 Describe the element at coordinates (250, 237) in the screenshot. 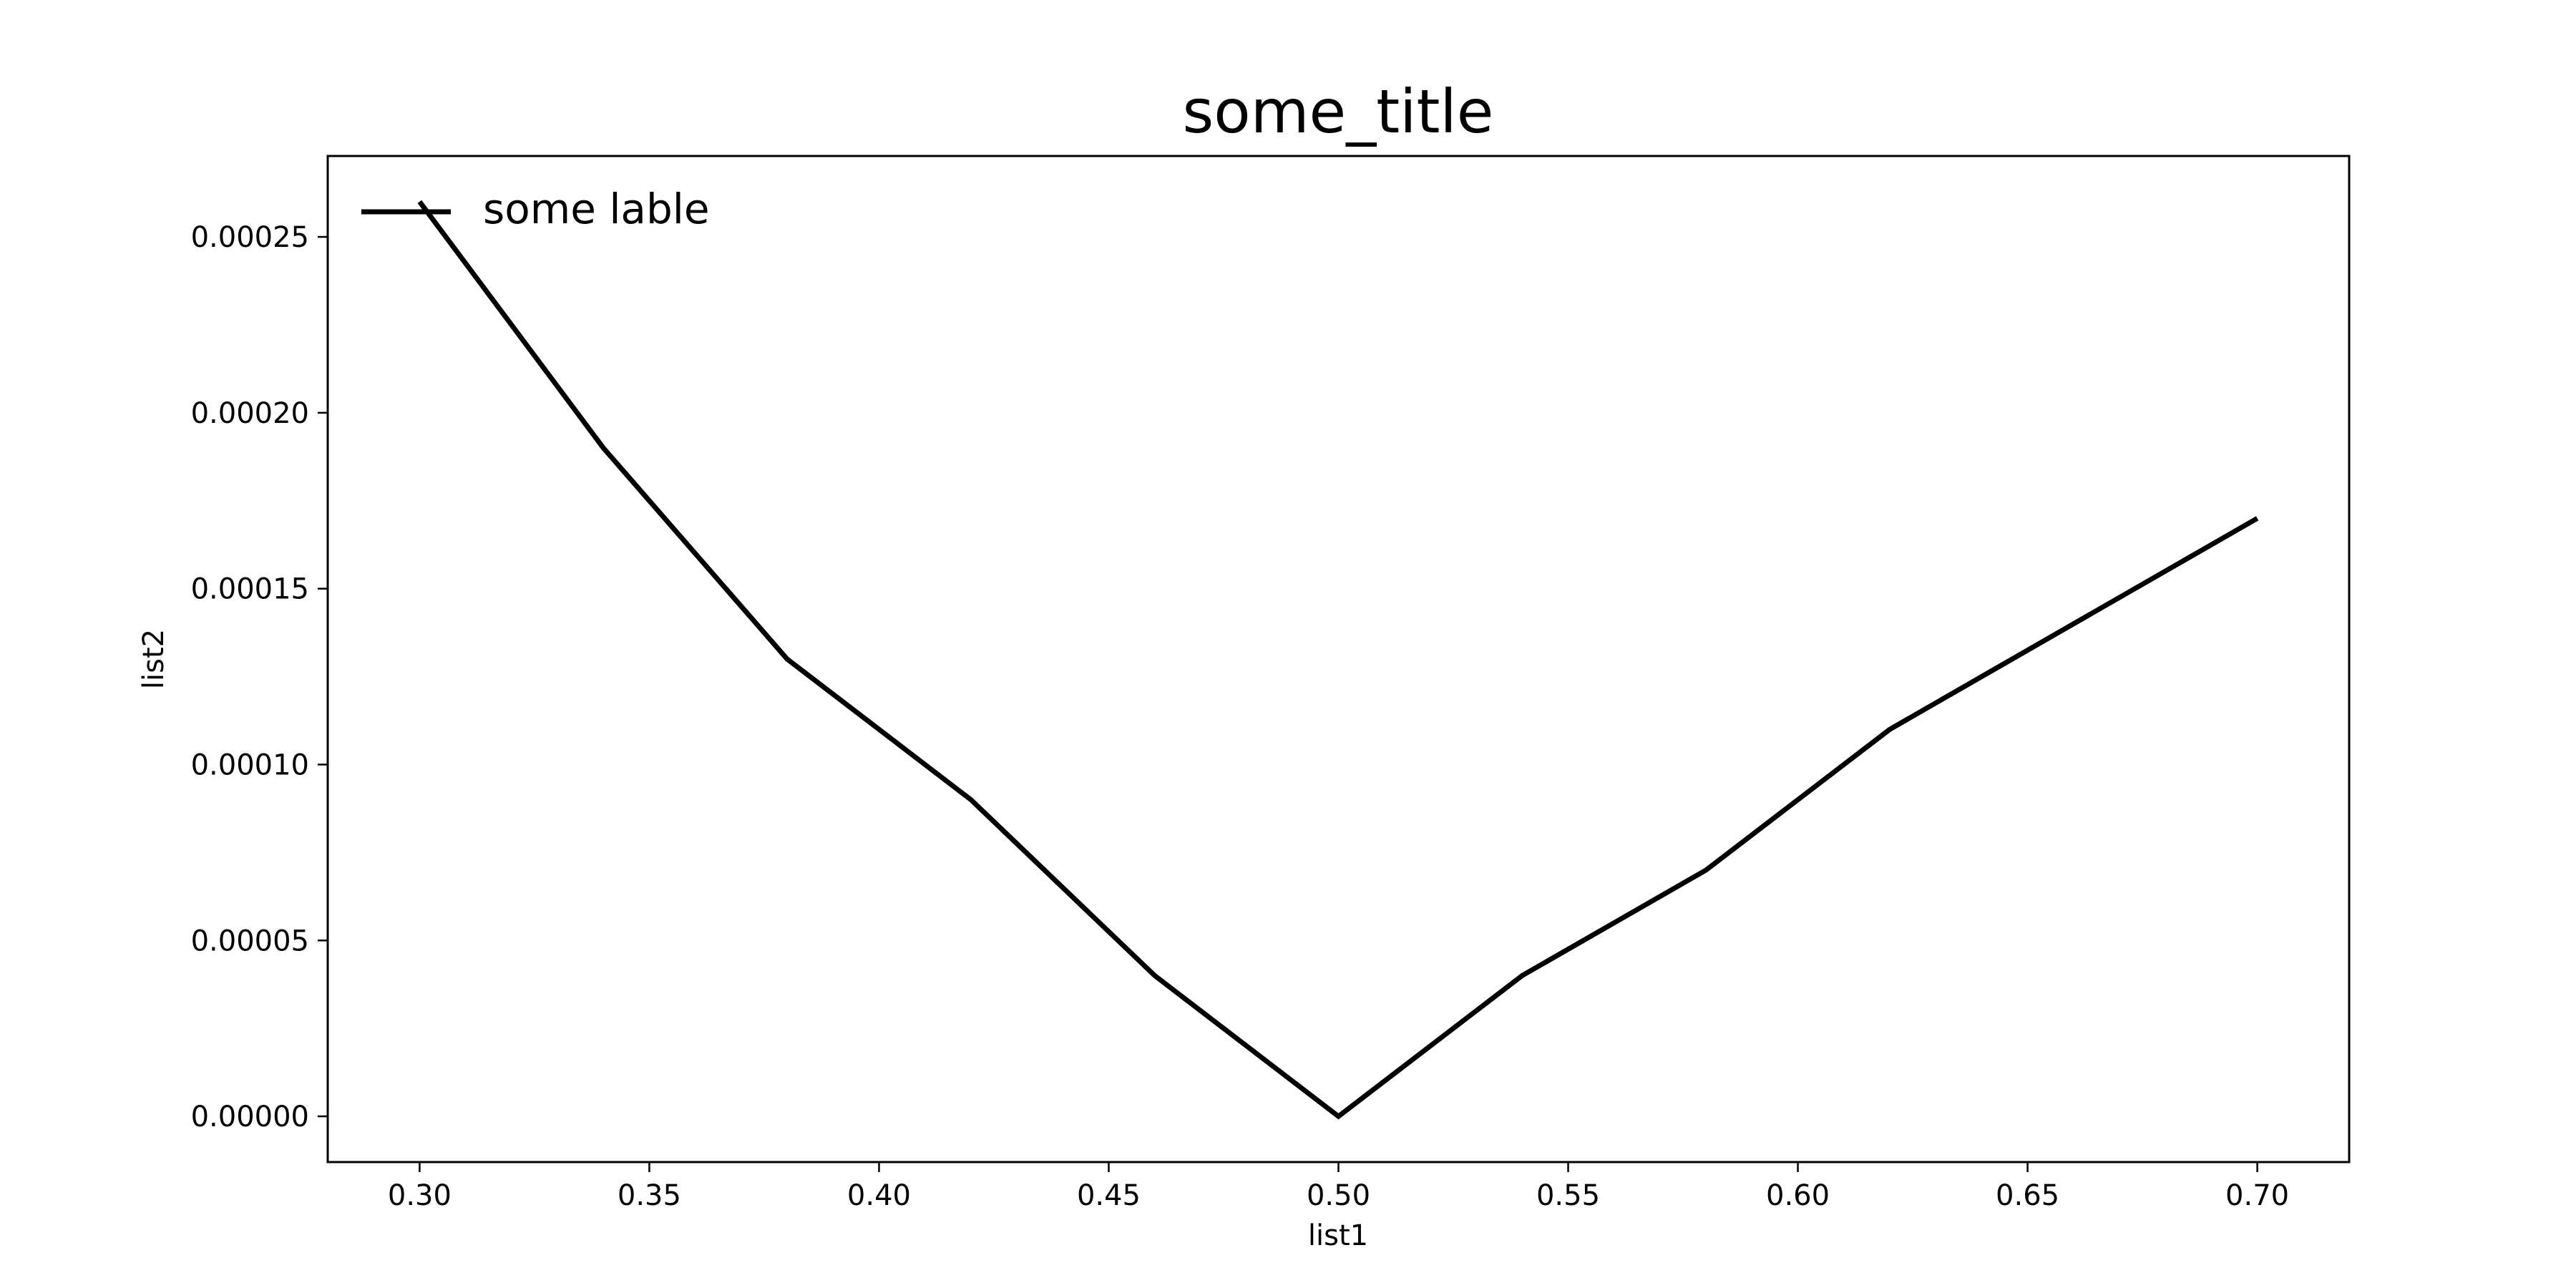

I see `y-tick-label: 0.00025` at that location.